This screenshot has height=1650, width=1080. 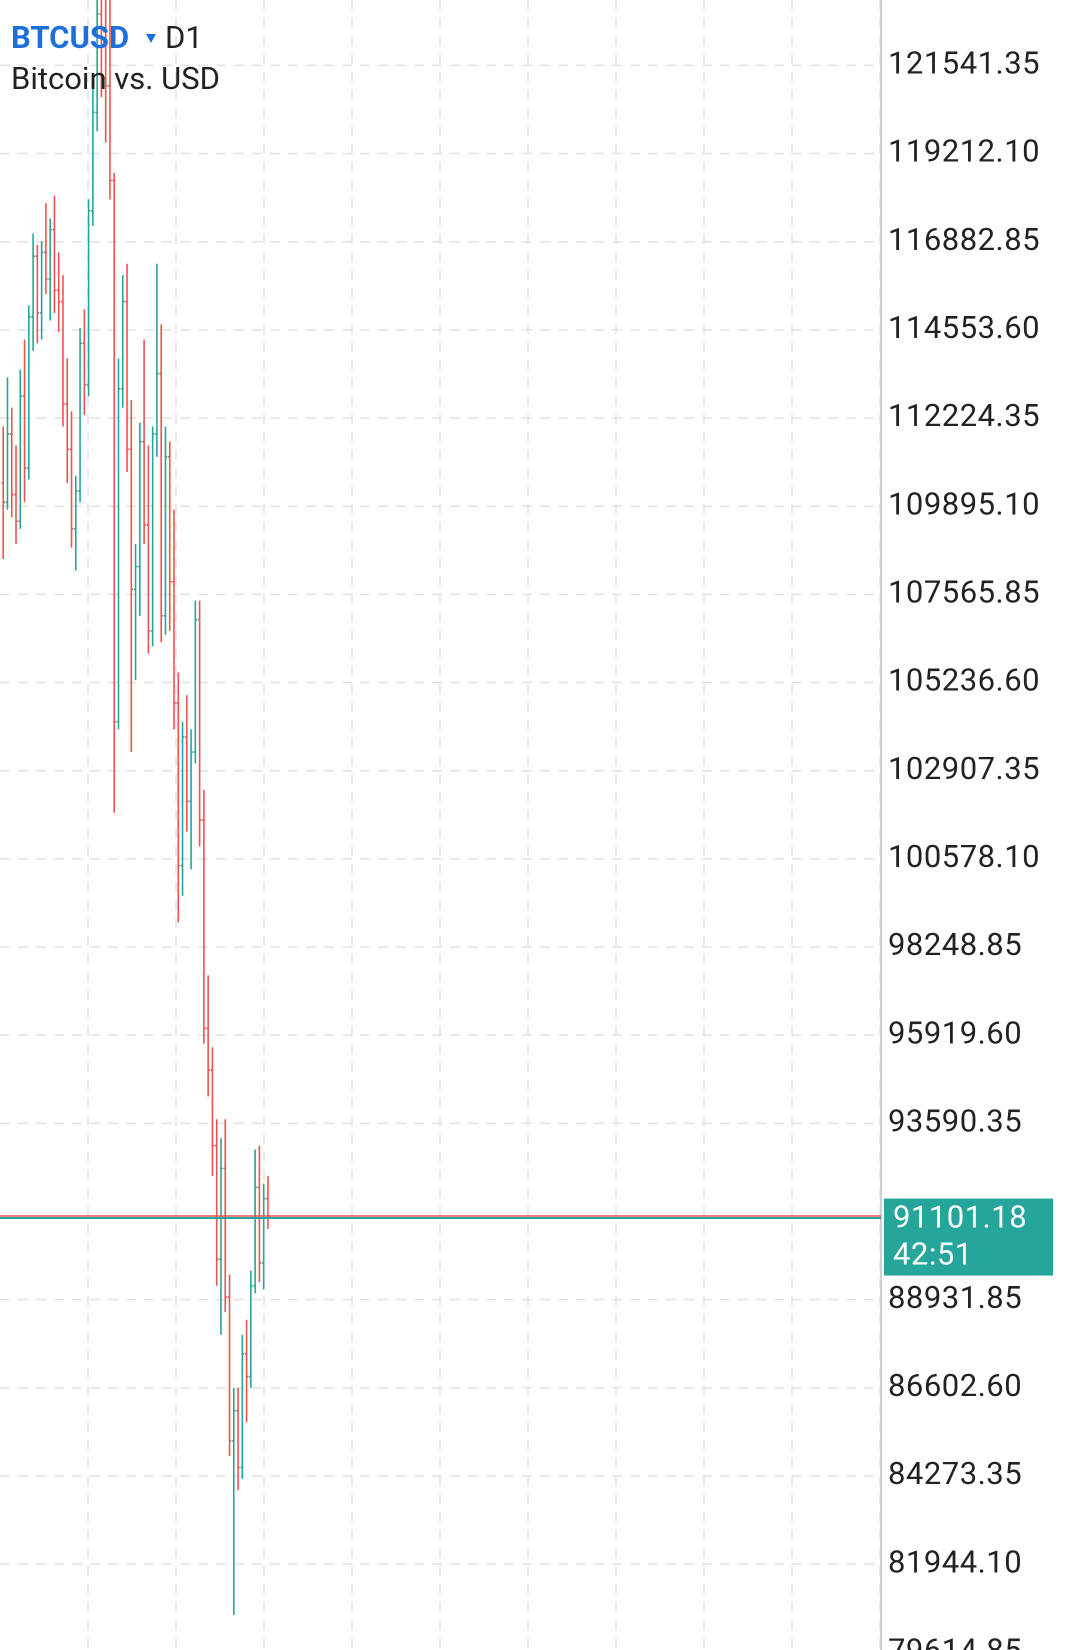 I want to click on y-tick-label: 121541.35, so click(x=964, y=63).